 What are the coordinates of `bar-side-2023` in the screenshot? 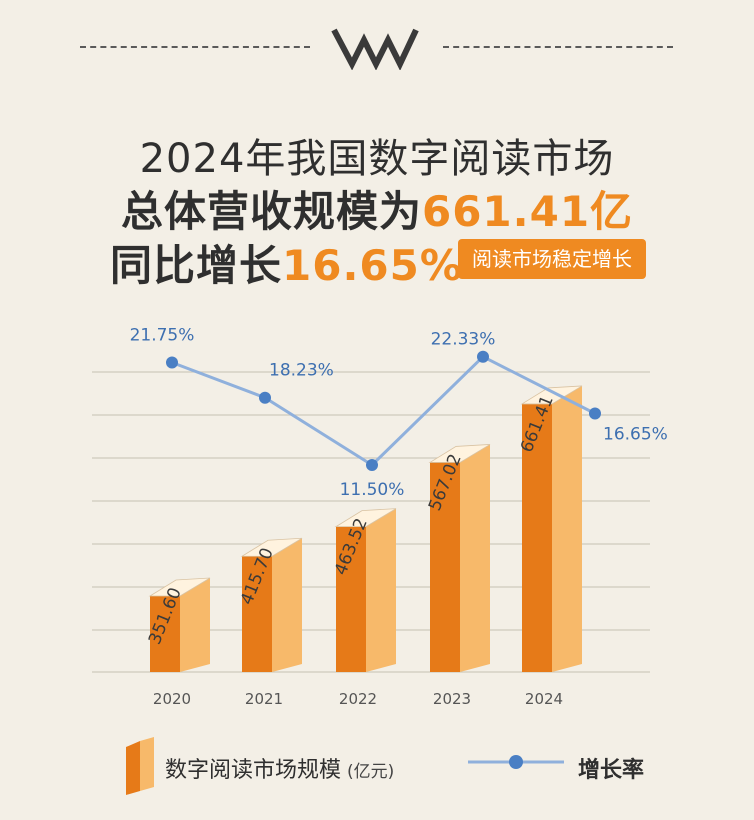 It's located at (475, 558).